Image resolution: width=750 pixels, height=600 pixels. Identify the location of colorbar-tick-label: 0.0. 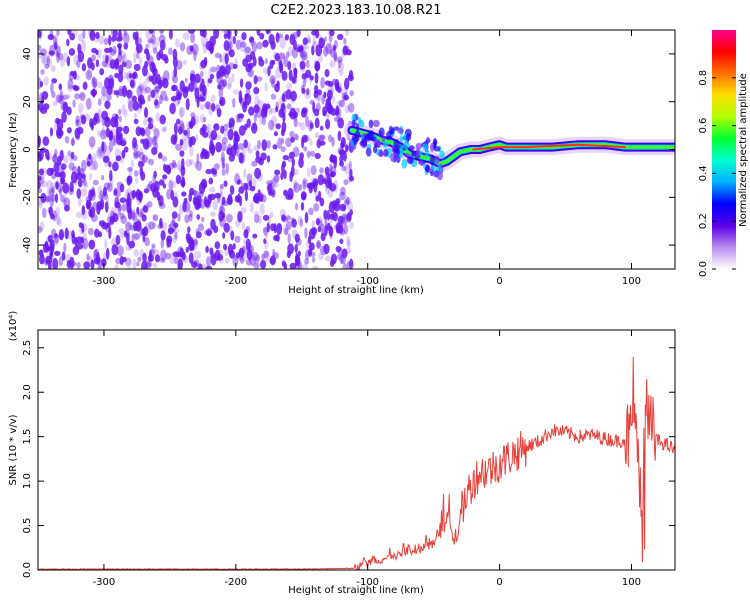
(703, 269).